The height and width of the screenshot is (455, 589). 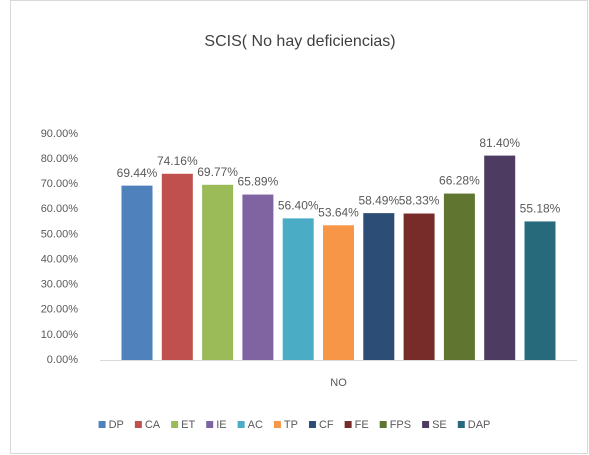 I want to click on value-label: 58.33%, so click(x=419, y=201).